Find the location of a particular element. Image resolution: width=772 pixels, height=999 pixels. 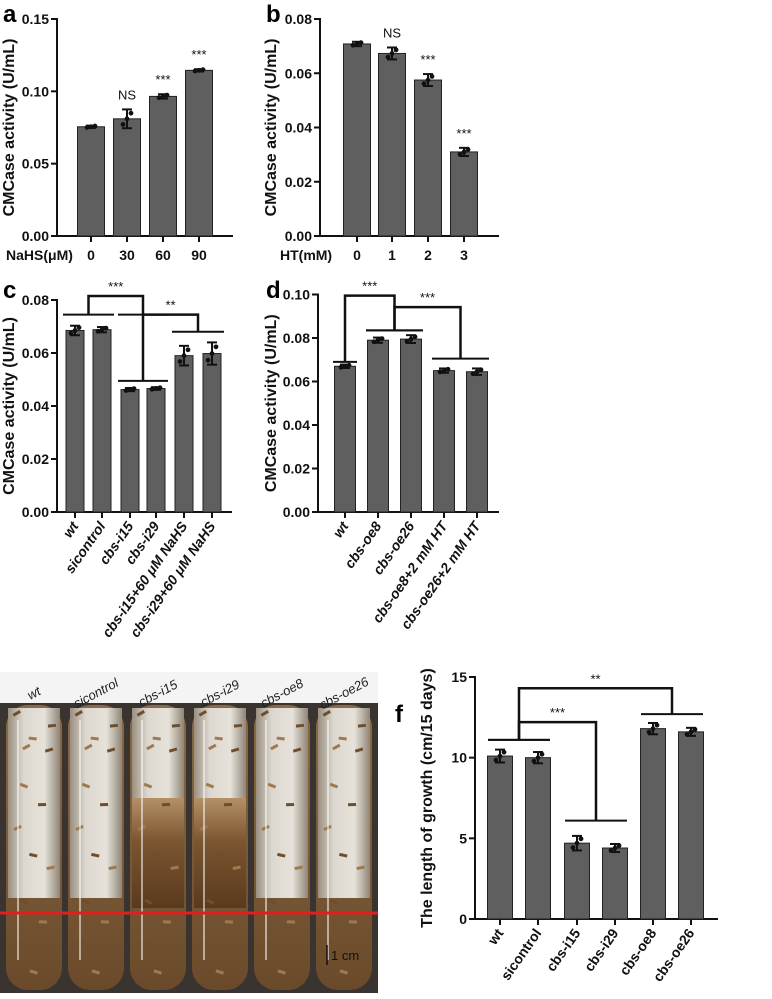

bar-cbs-i15 is located at coordinates (130, 451).